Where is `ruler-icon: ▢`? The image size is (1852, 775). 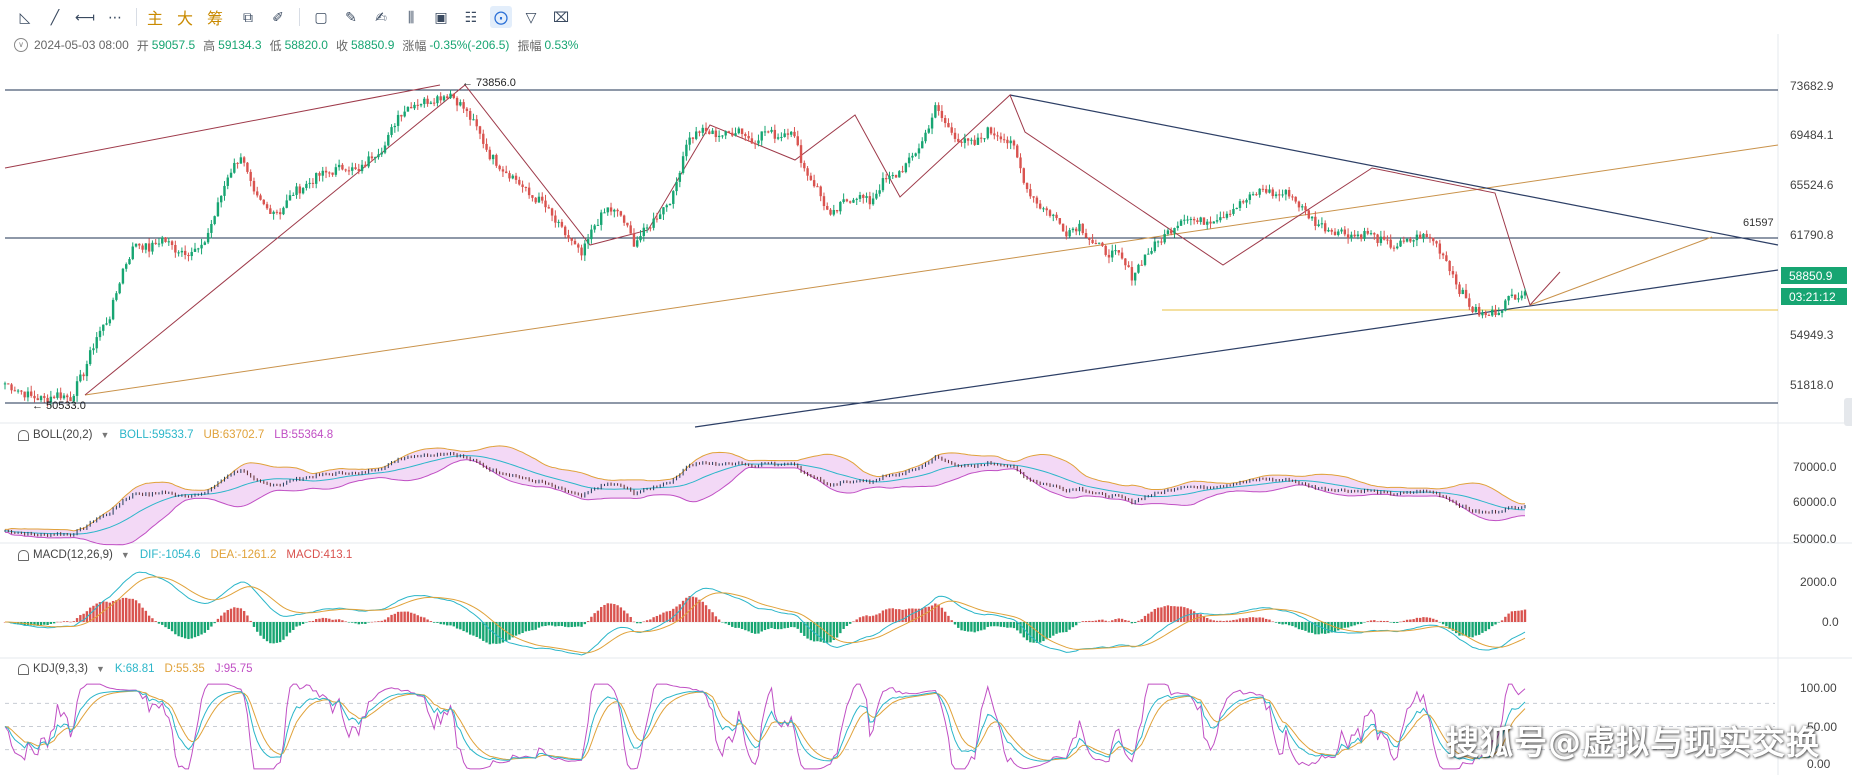
ruler-icon: ▢ is located at coordinates (321, 16).